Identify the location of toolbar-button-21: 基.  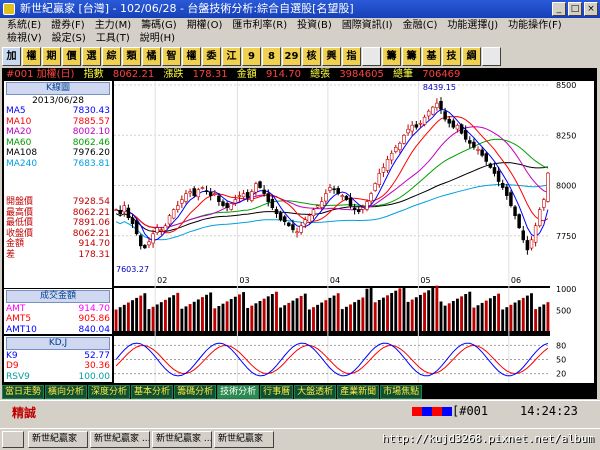
(431, 56).